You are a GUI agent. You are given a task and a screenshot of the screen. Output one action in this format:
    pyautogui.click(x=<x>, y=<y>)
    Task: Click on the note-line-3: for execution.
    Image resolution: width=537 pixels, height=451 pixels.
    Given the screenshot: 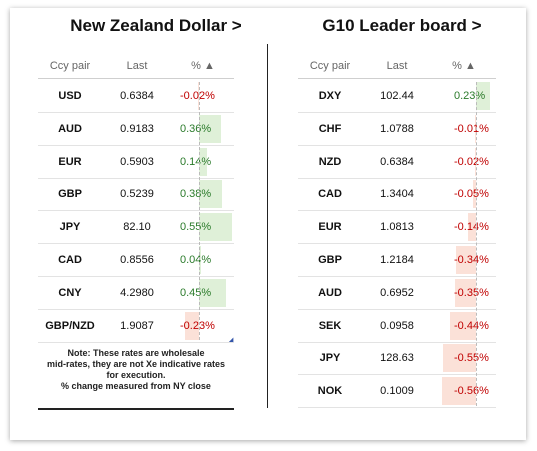 What is the action you would take?
    pyautogui.click(x=136, y=375)
    